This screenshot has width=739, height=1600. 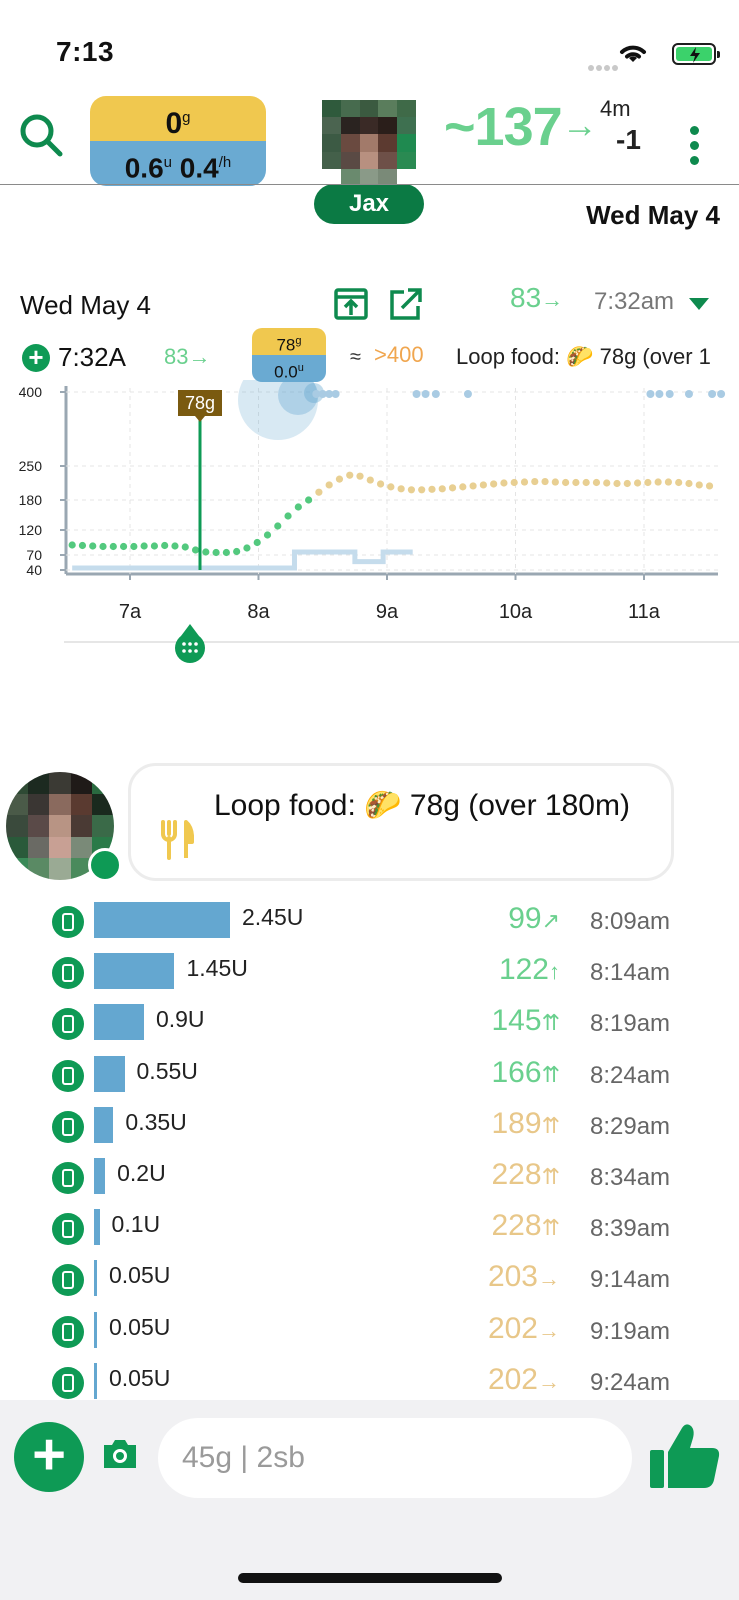 I want to click on iob-cob-card: 0g 0.6u 0.4/h, so click(x=178, y=141).